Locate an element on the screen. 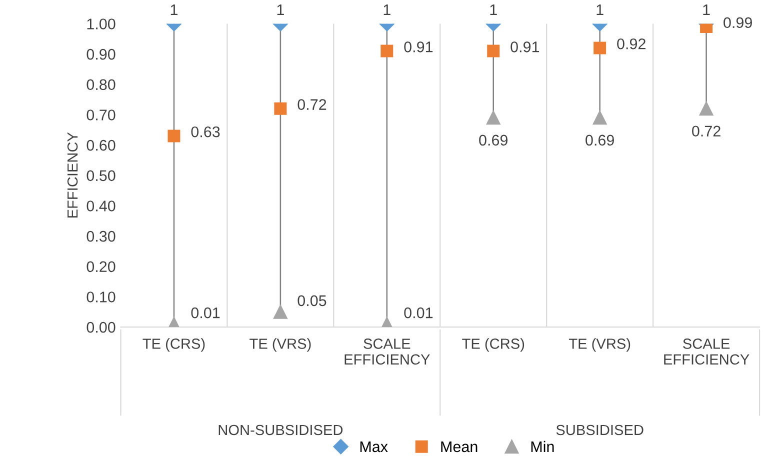 The width and height of the screenshot is (779, 474). data-label: 0.99 is located at coordinates (738, 22).